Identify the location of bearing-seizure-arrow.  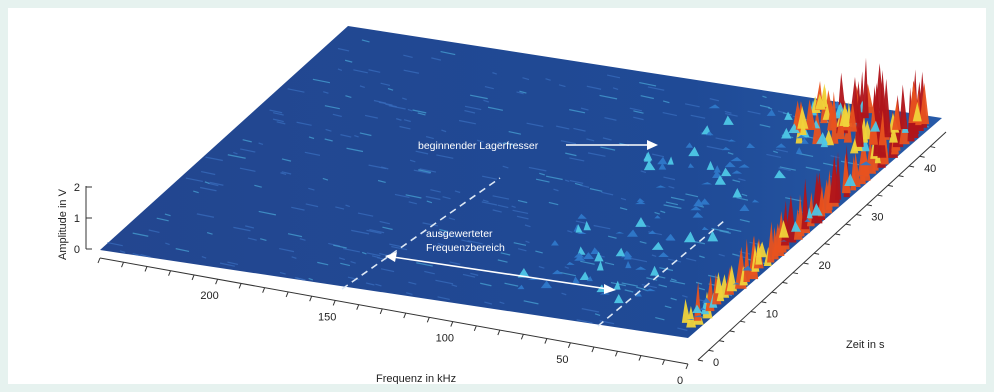
(612, 145).